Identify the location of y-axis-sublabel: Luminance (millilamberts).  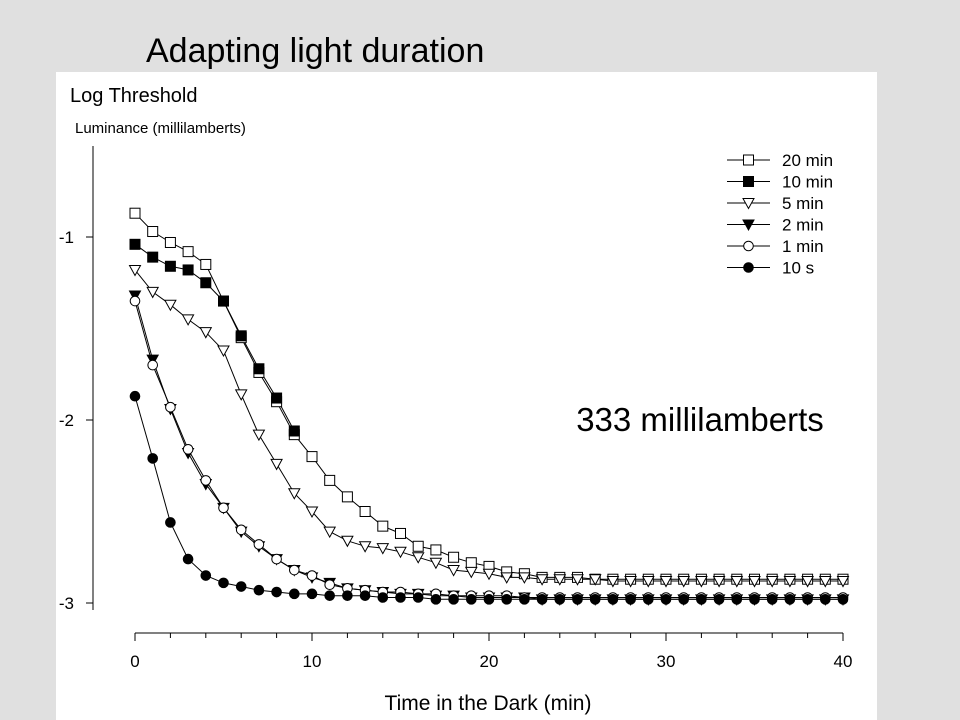
(160, 128).